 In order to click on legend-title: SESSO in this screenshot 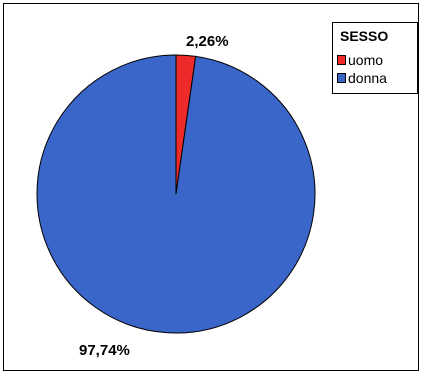, I will do `click(364, 36)`.